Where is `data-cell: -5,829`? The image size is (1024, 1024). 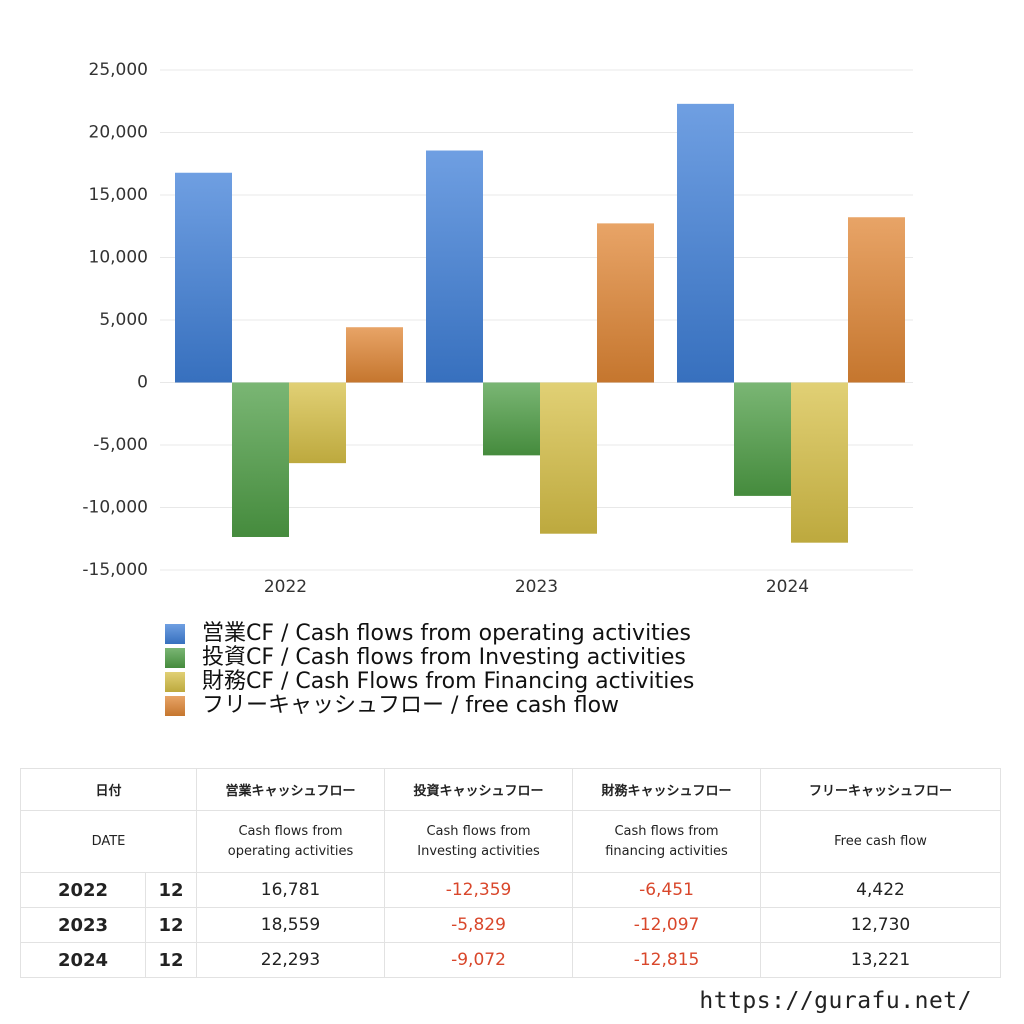
data-cell: -5,829 is located at coordinates (479, 925).